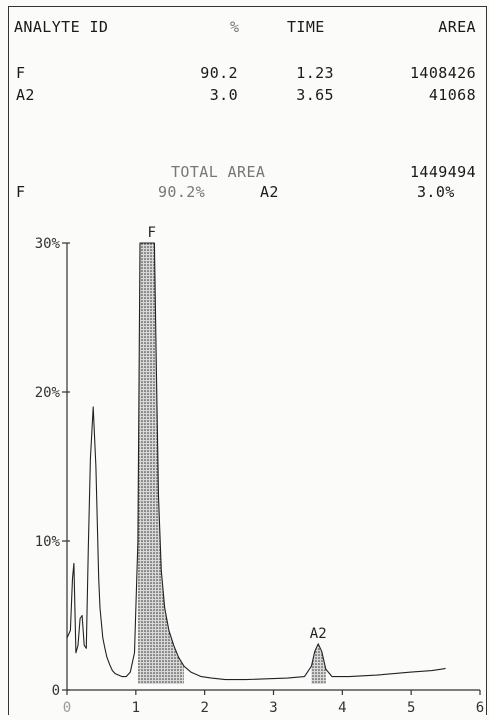  I want to click on y-tick-label: 20%, so click(48, 393).